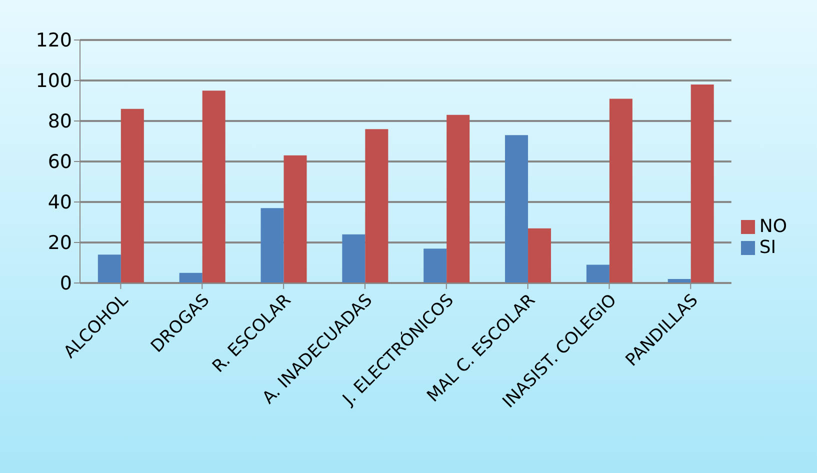 This screenshot has width=817, height=473. Describe the element at coordinates (60, 243) in the screenshot. I see `y-tick-label: 20` at that location.